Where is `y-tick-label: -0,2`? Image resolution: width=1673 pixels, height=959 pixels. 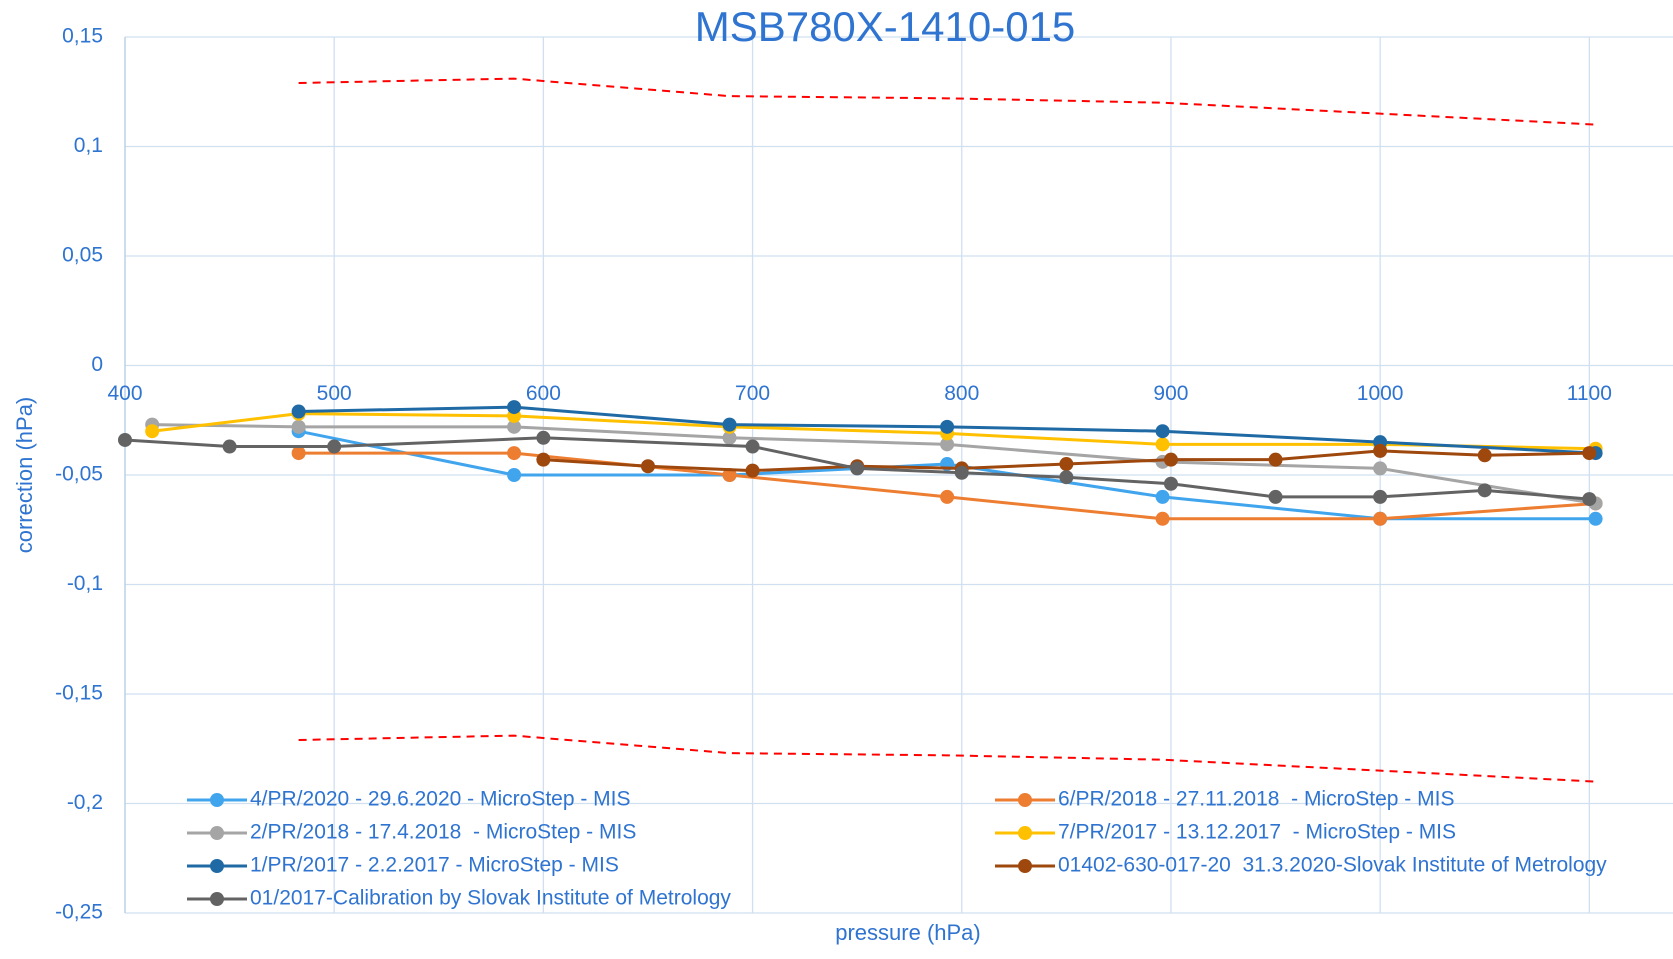 y-tick-label: -0,2 is located at coordinates (85, 802).